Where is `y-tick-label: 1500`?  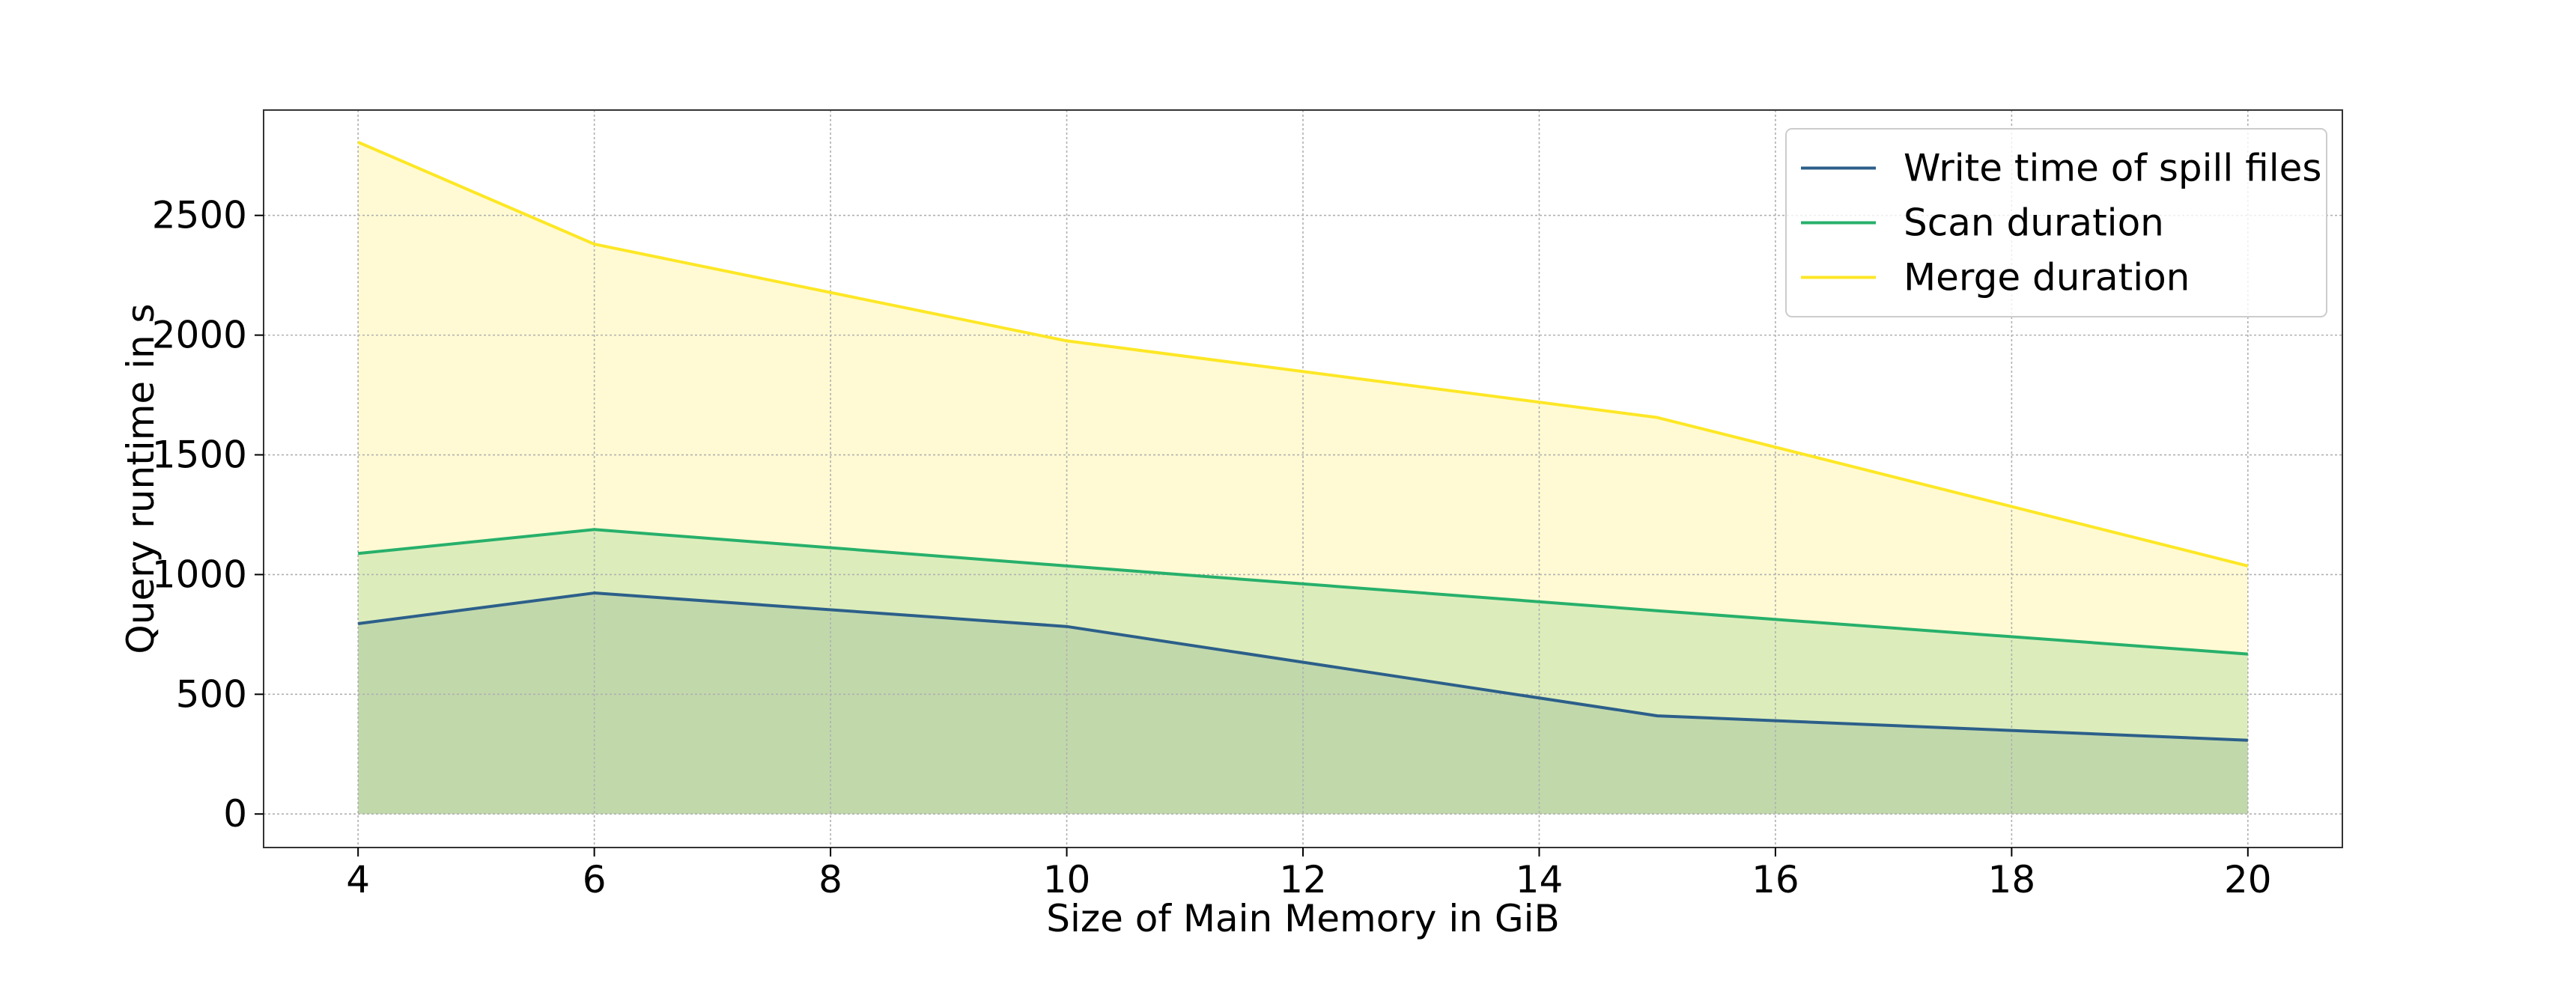
y-tick-label: 1500 is located at coordinates (199, 455).